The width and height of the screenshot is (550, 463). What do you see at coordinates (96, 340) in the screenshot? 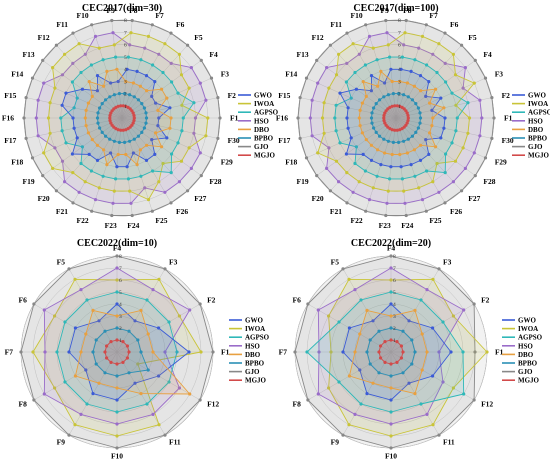
I see `point-bpbo-f6` at bounding box center [96, 340].